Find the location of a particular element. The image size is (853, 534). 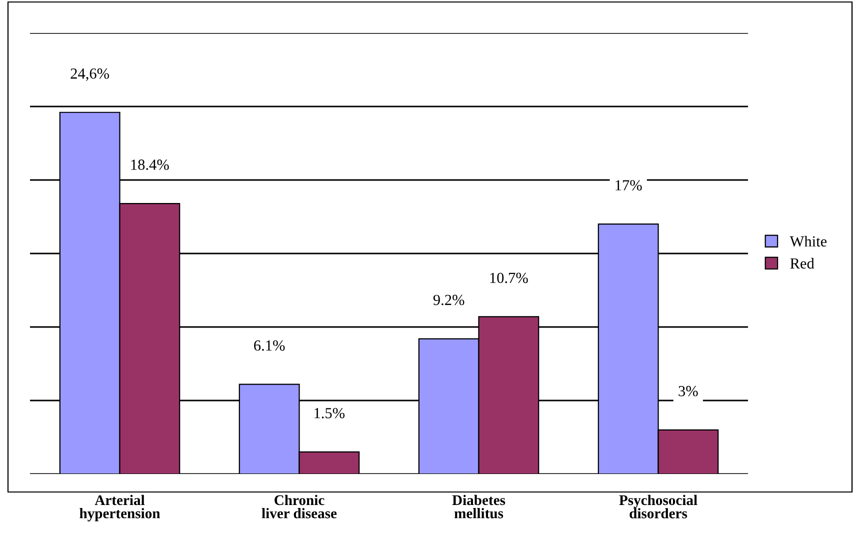

data-label: 1.5% is located at coordinates (329, 413).